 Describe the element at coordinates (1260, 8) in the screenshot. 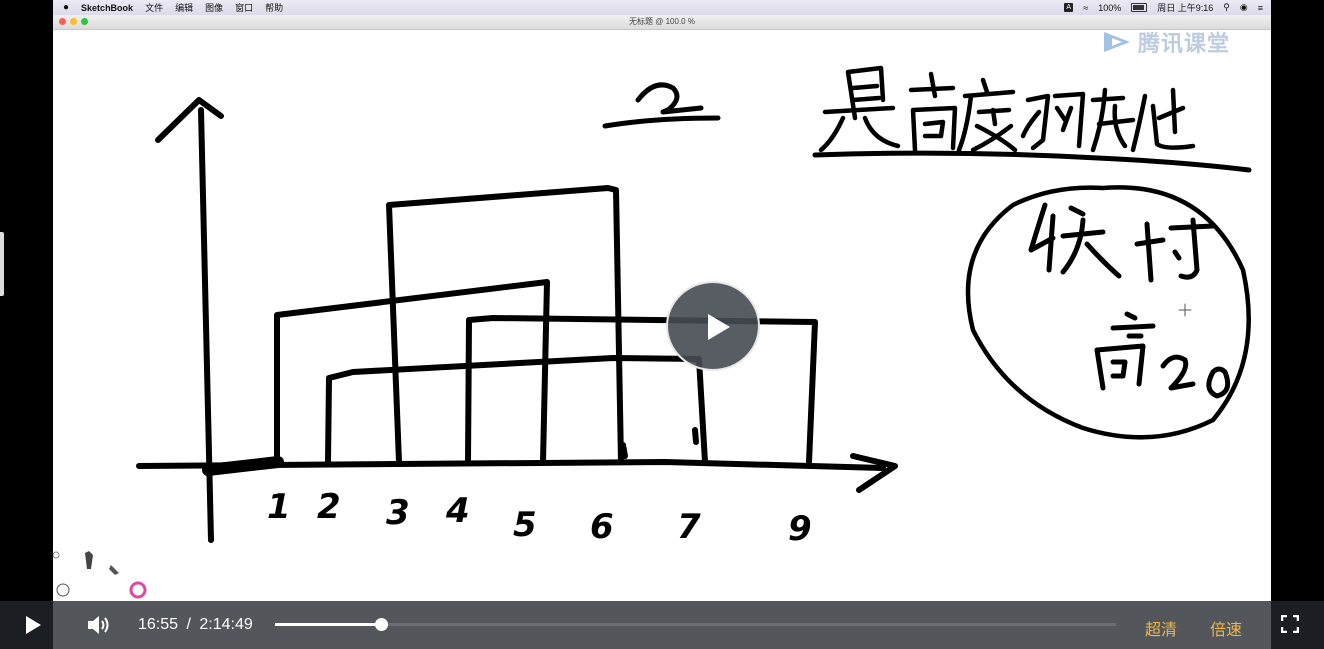

I see `notification-center-icon: ≡` at that location.